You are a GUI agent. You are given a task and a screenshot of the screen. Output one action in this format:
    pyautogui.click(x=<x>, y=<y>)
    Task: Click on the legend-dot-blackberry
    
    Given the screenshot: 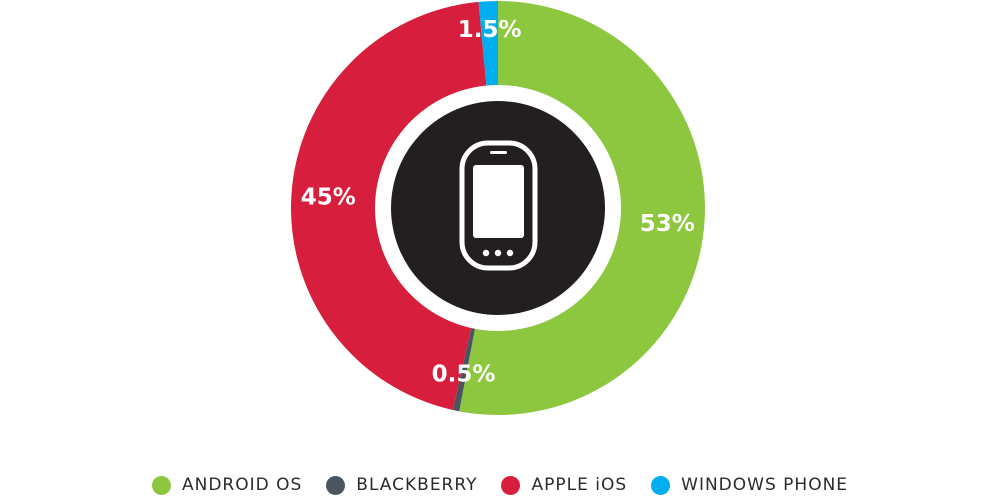 What is the action you would take?
    pyautogui.click(x=336, y=485)
    